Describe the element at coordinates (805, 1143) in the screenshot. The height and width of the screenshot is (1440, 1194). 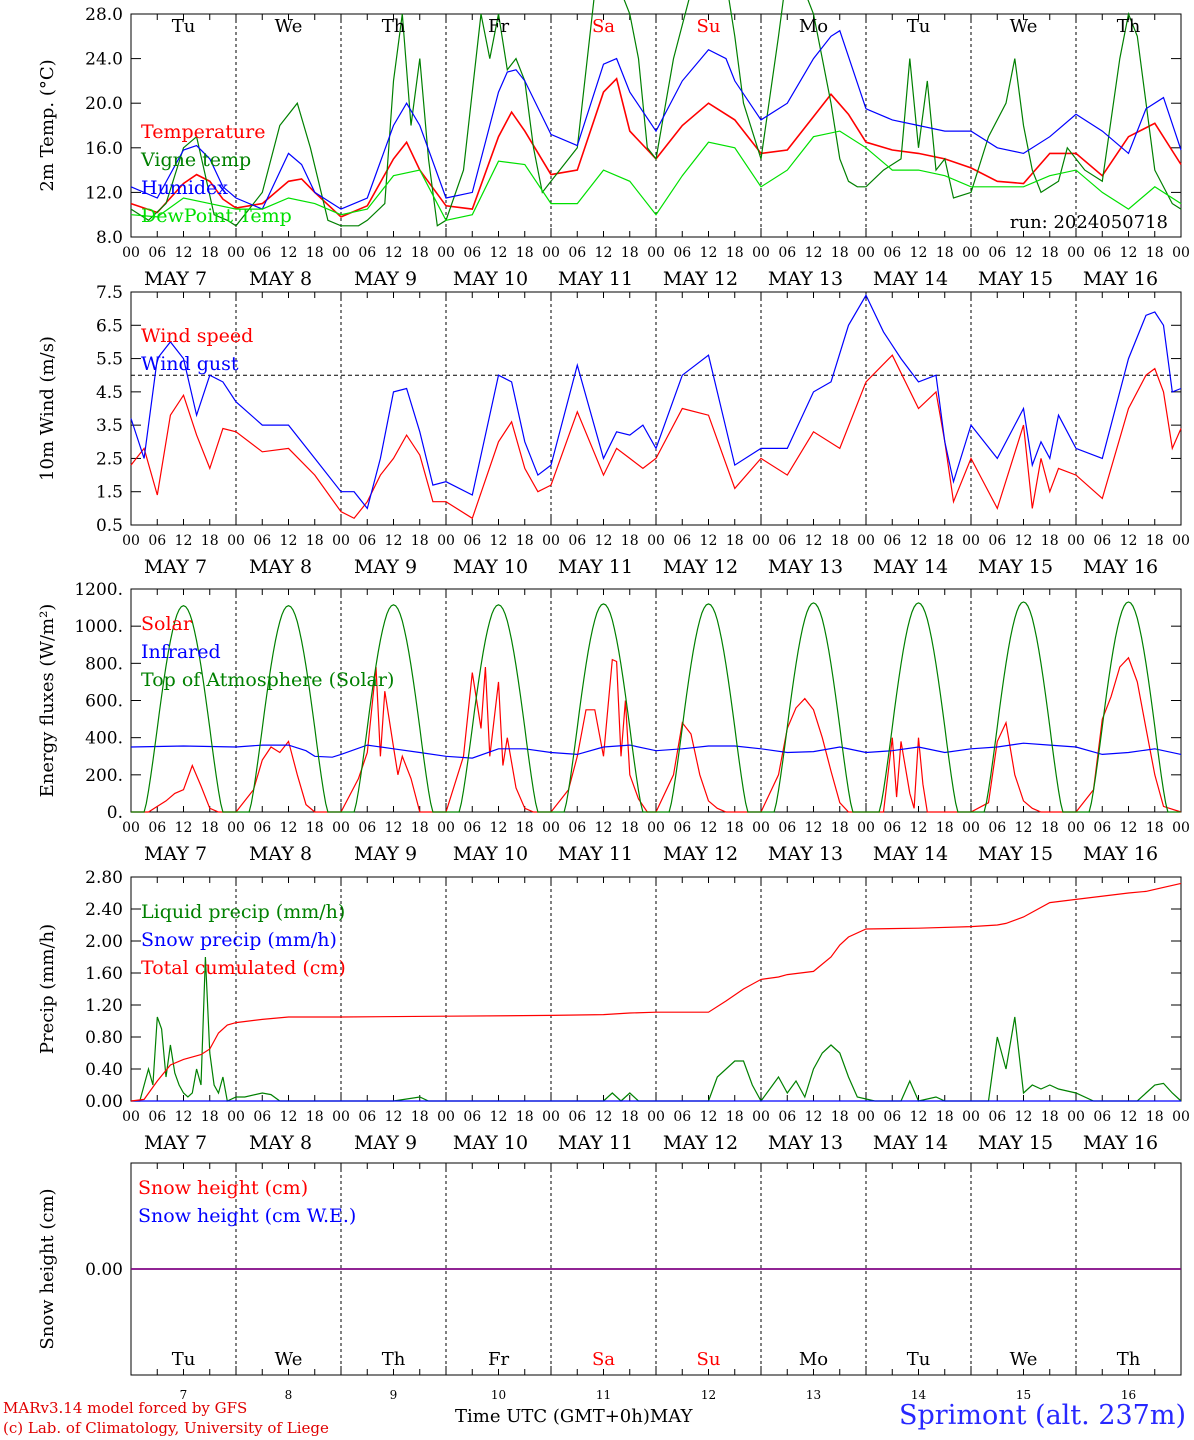
I see `date-label: MAY 13` at that location.